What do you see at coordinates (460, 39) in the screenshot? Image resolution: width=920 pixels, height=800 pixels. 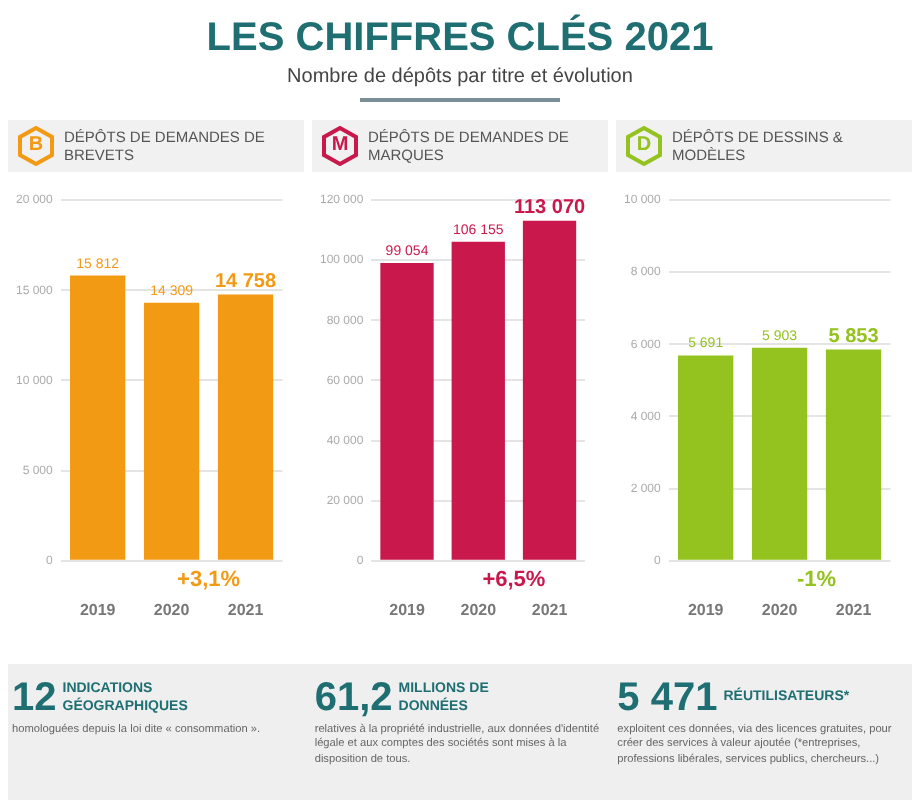 I see `text: LES CHIFFRES CLÉS 2021` at bounding box center [460, 39].